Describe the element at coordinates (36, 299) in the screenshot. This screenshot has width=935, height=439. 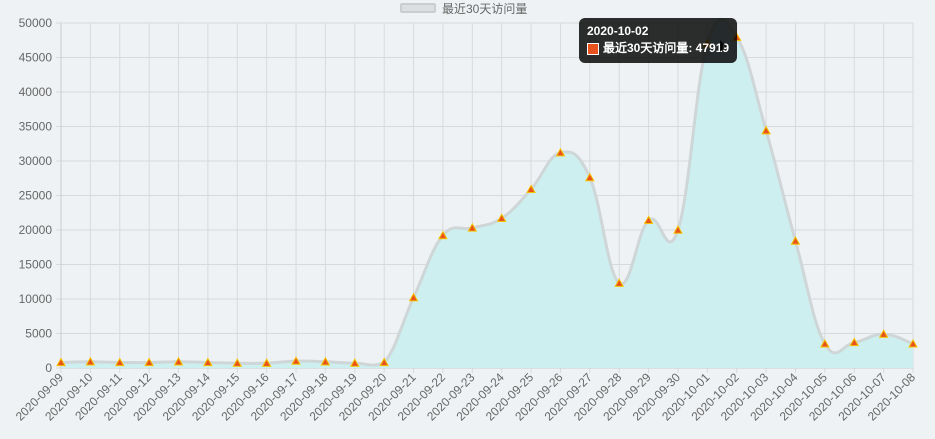
I see `y-tick-label: 10000` at that location.